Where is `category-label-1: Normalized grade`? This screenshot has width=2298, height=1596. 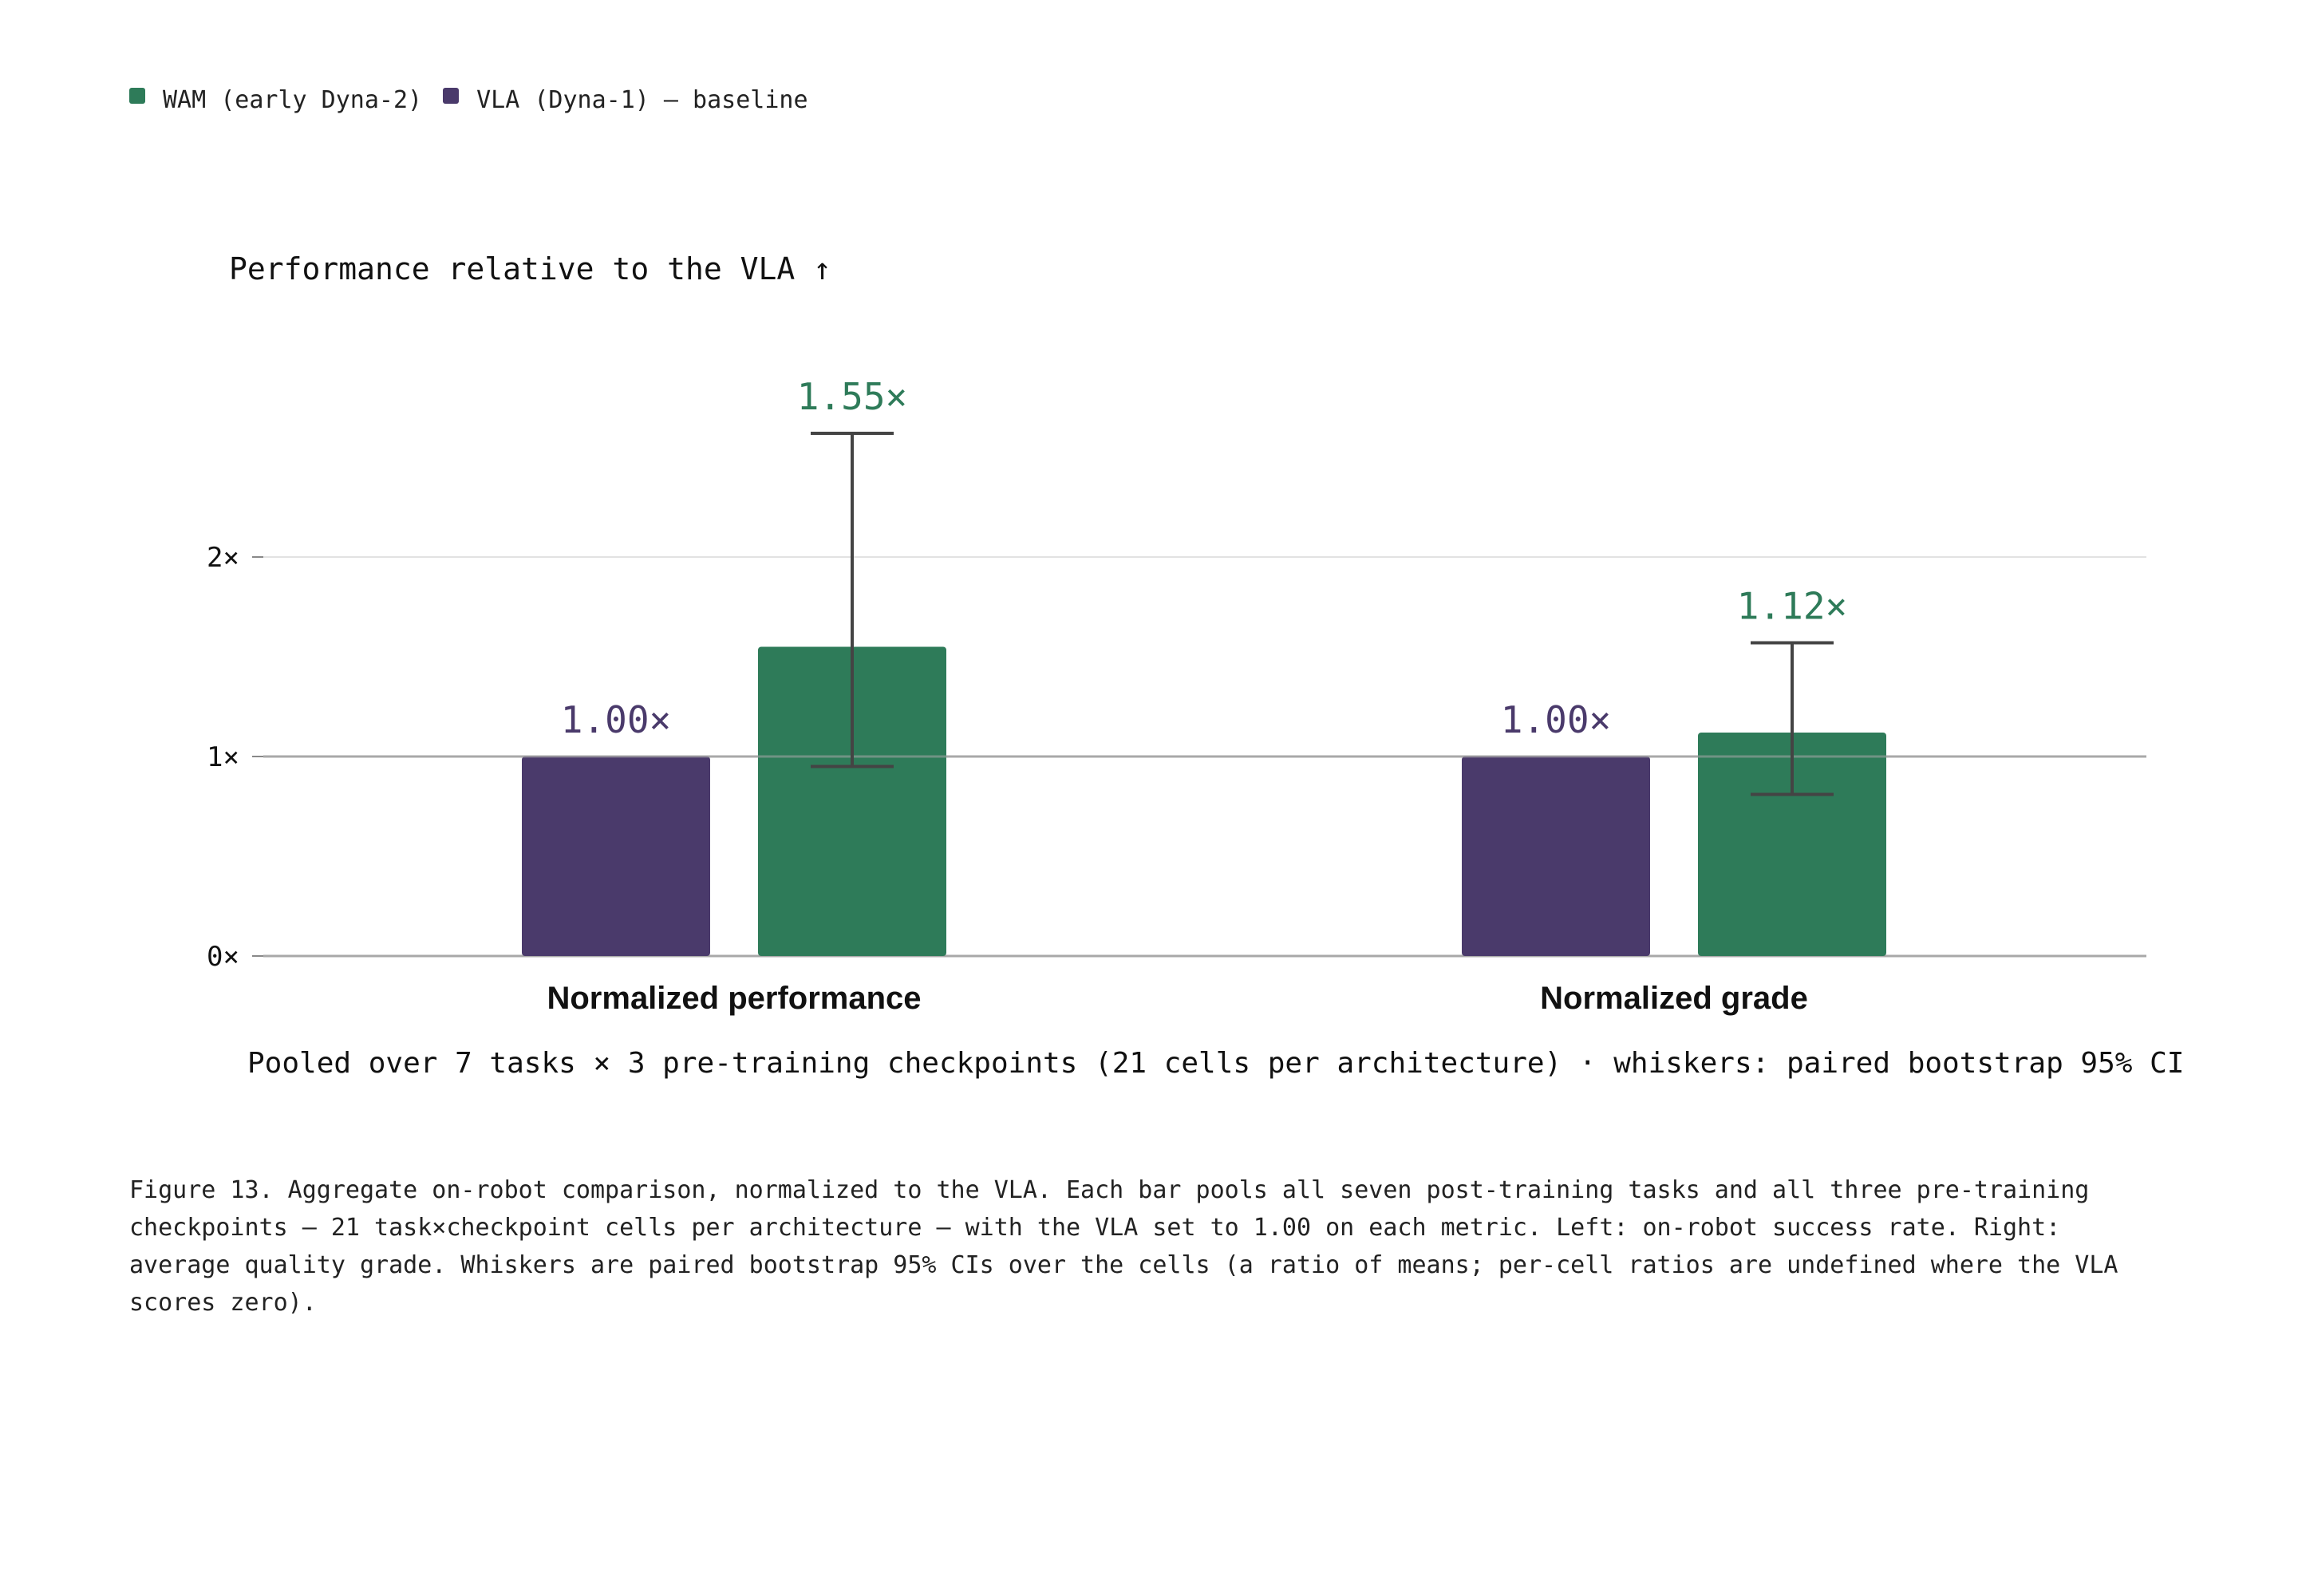 category-label-1: Normalized grade is located at coordinates (1674, 998).